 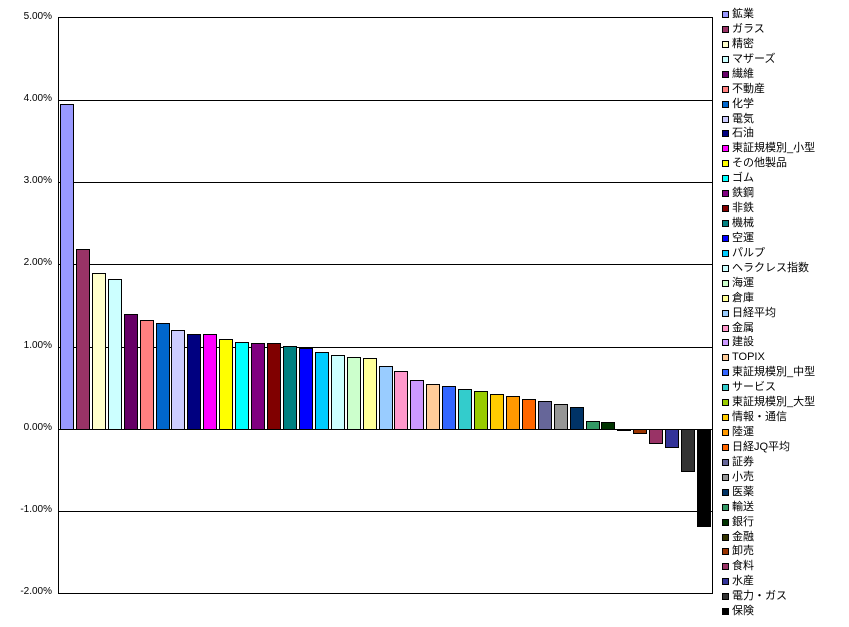 What do you see at coordinates (743, 461) in the screenshot?
I see `legend-label: 証券` at bounding box center [743, 461].